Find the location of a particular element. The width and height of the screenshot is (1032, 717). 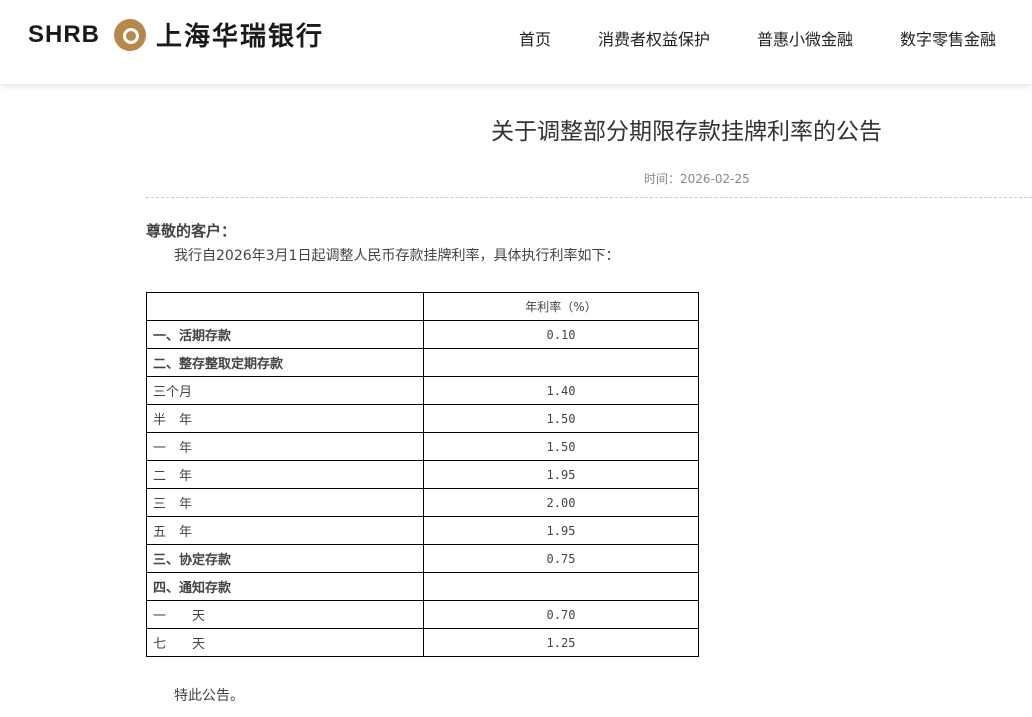

row-rate: 1.40 is located at coordinates (561, 390).